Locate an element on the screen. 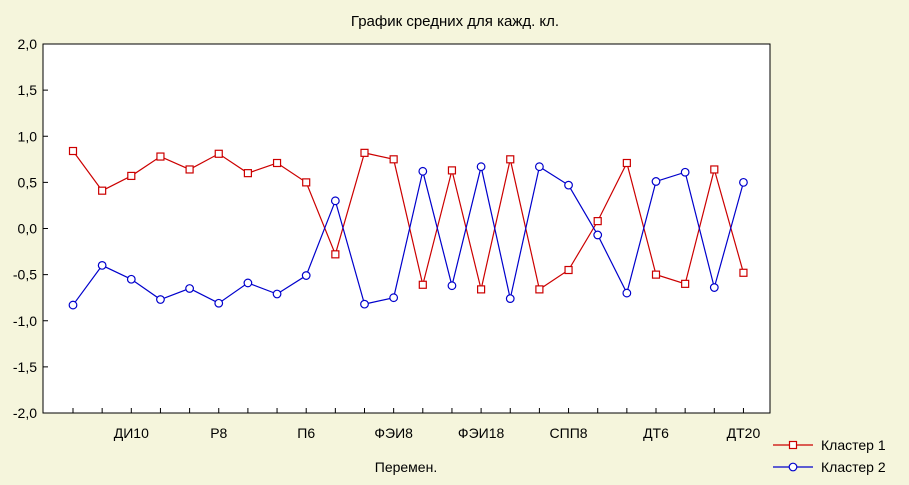 This screenshot has height=485, width=909. x-axis-title: Перемен. is located at coordinates (406, 467).